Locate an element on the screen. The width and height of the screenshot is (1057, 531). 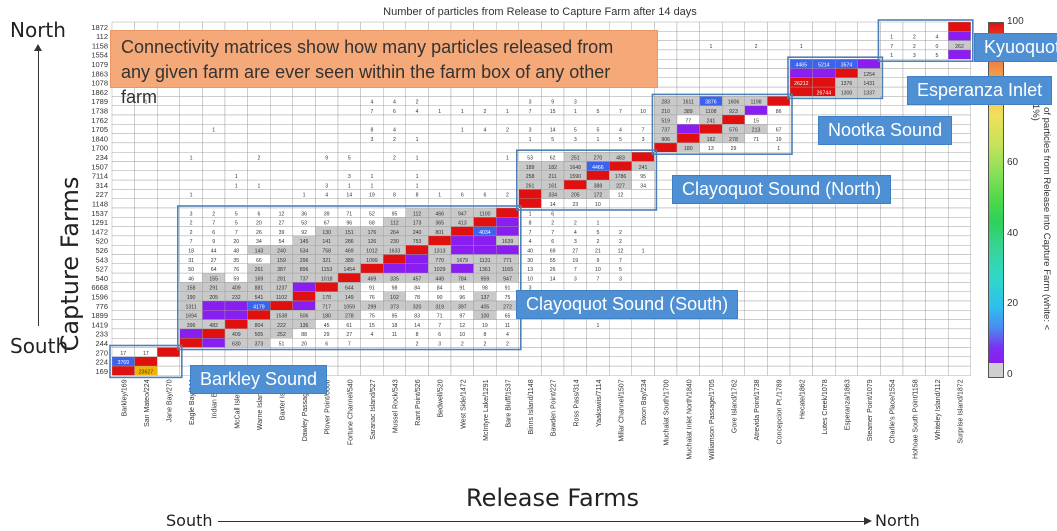
cell-value-label: 1639 is located at coordinates (508, 242).